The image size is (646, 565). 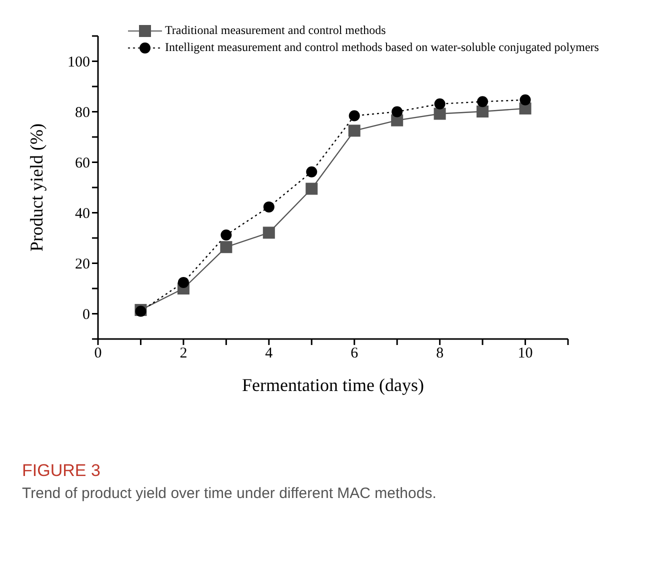 What do you see at coordinates (275, 30) in the screenshot?
I see `legend-label: Traditional measurement and control methods` at bounding box center [275, 30].